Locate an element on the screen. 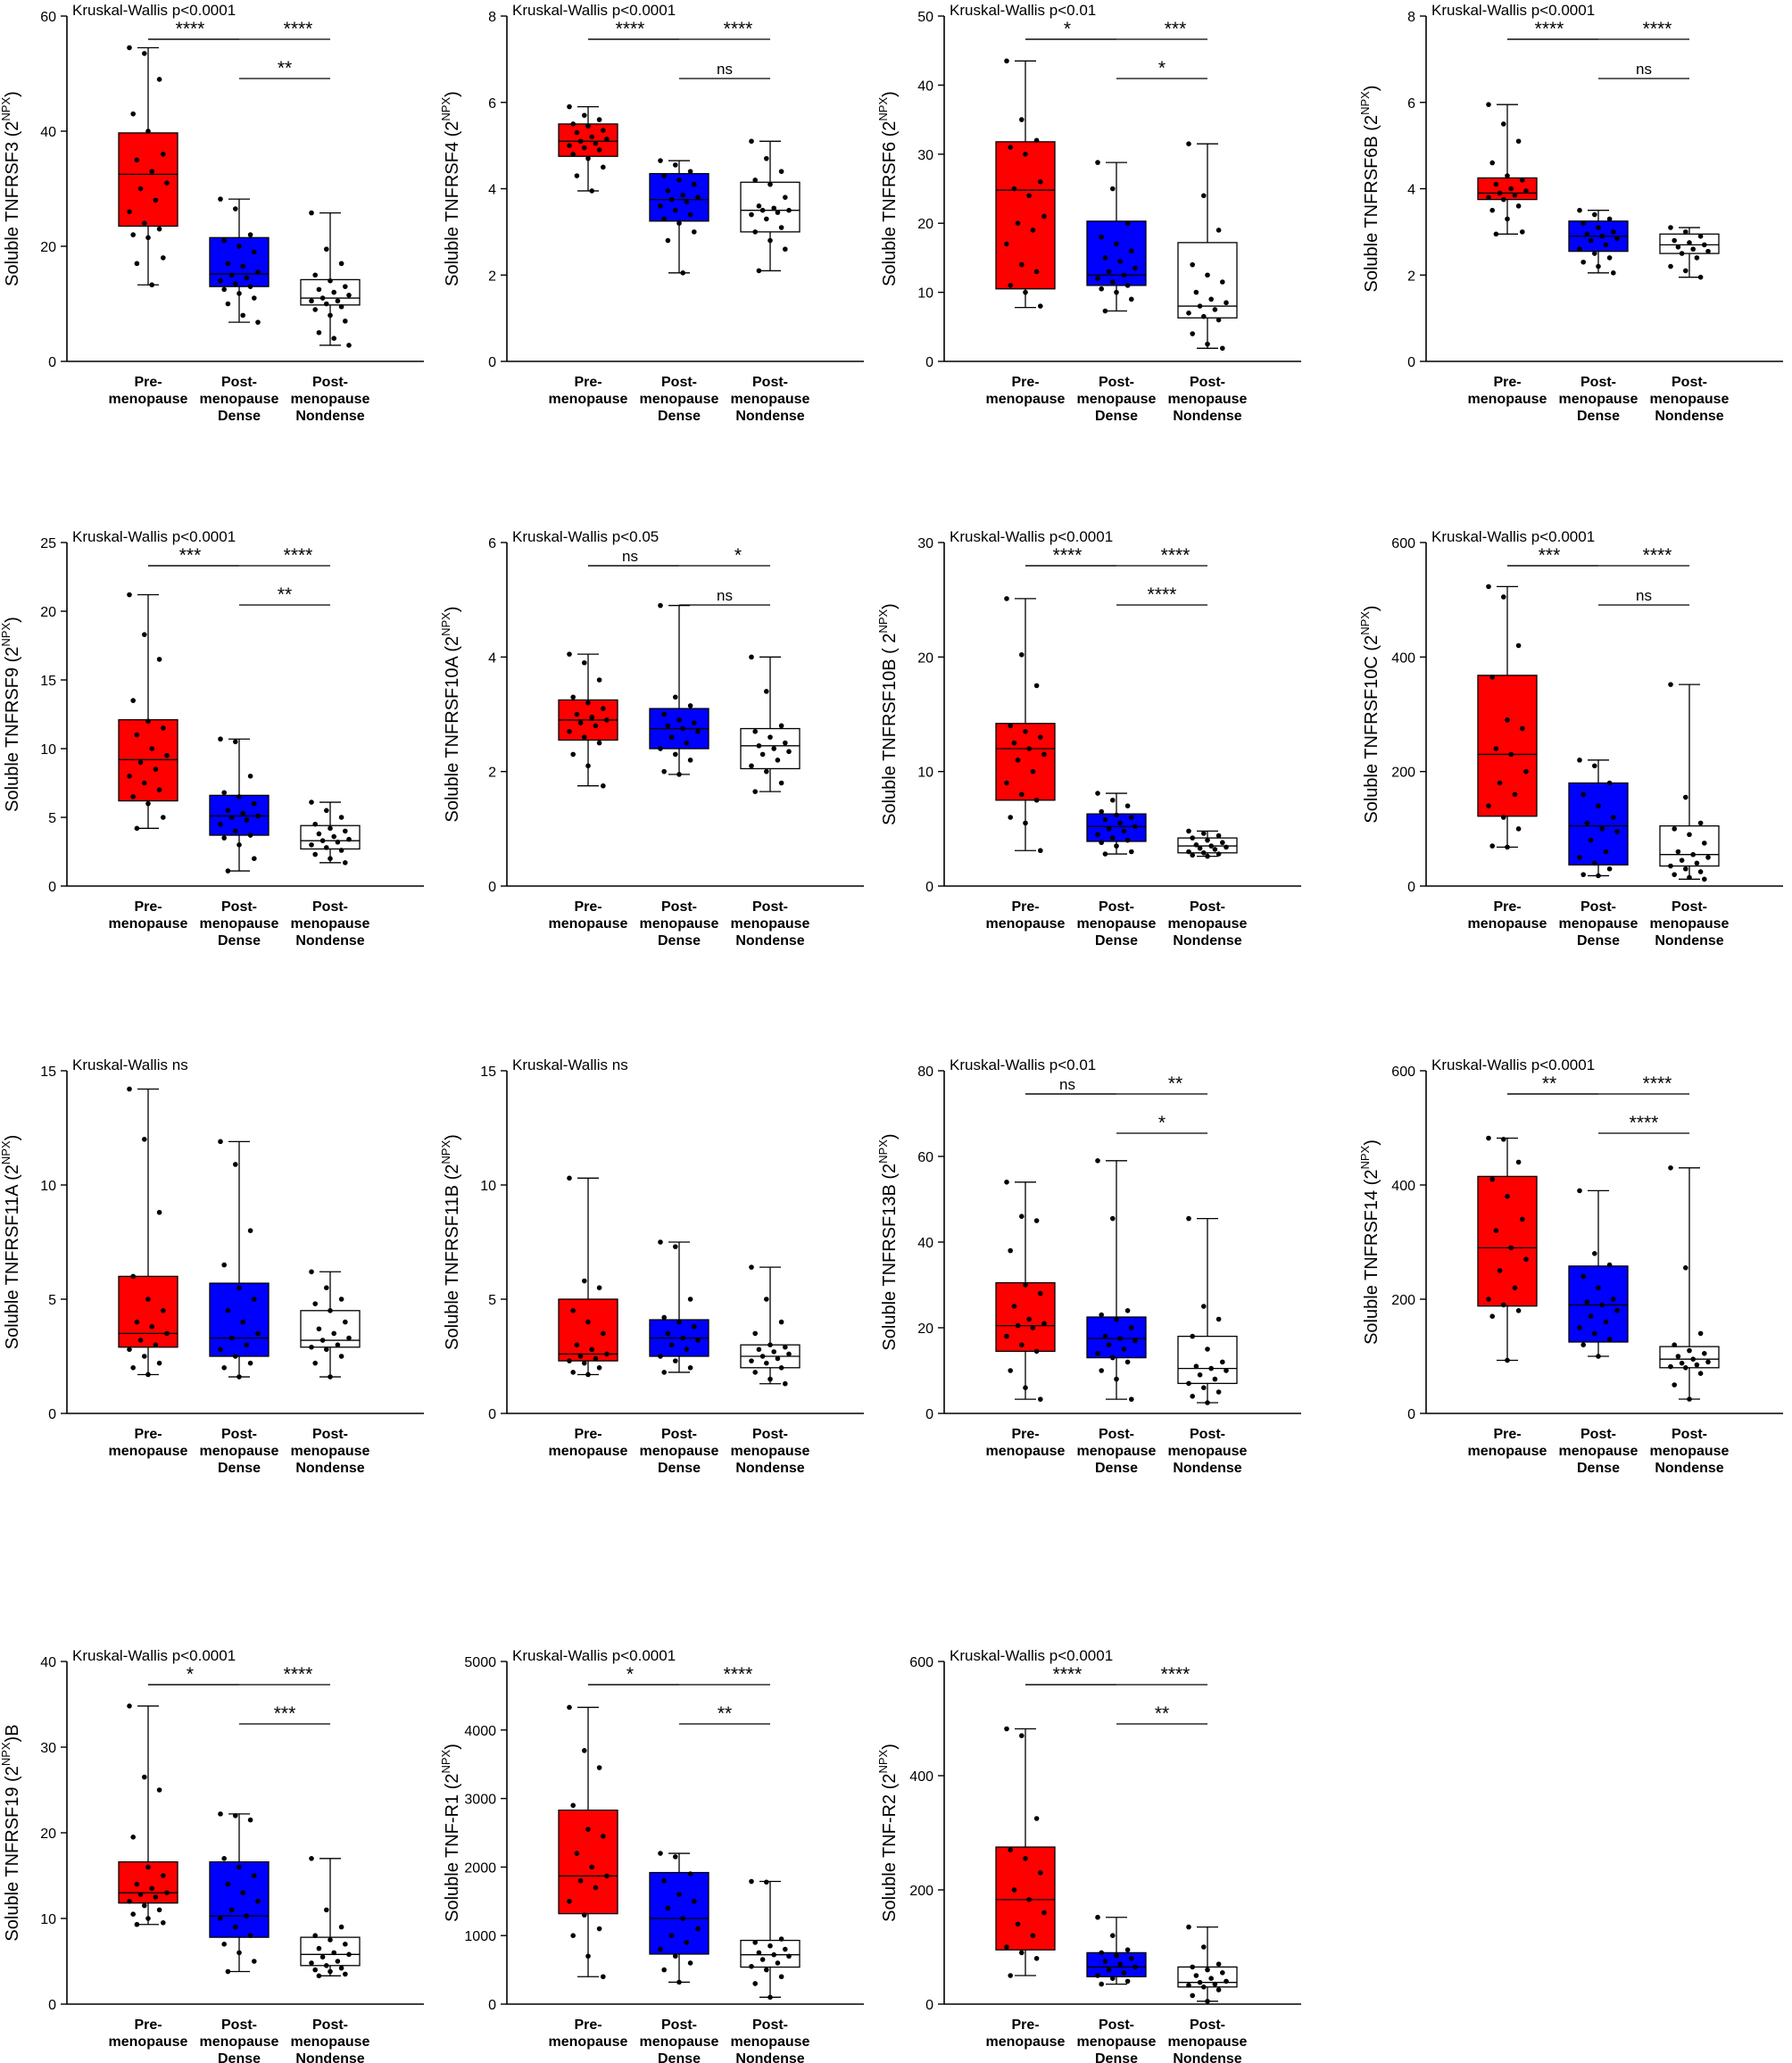 The width and height of the screenshot is (1792, 2063). y-tick-label: 400 is located at coordinates (921, 1777).